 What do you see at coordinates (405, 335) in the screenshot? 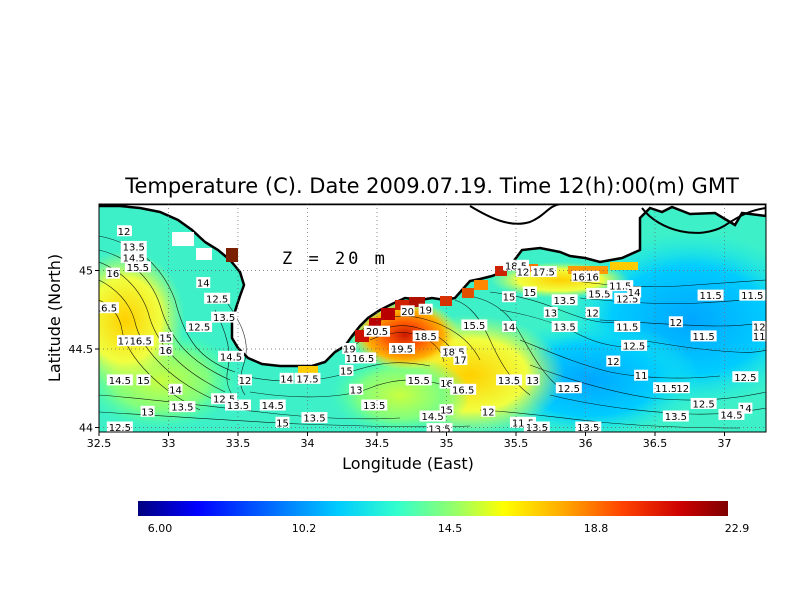
I see `hot-core` at bounding box center [405, 335].